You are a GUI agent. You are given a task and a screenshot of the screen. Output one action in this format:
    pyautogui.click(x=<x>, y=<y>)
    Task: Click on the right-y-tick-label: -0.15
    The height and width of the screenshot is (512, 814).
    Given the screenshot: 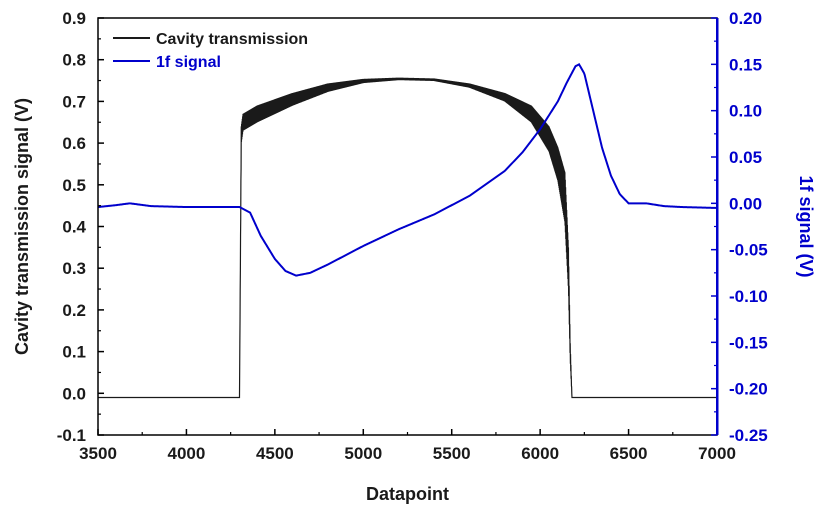 What is the action you would take?
    pyautogui.click(x=748, y=342)
    